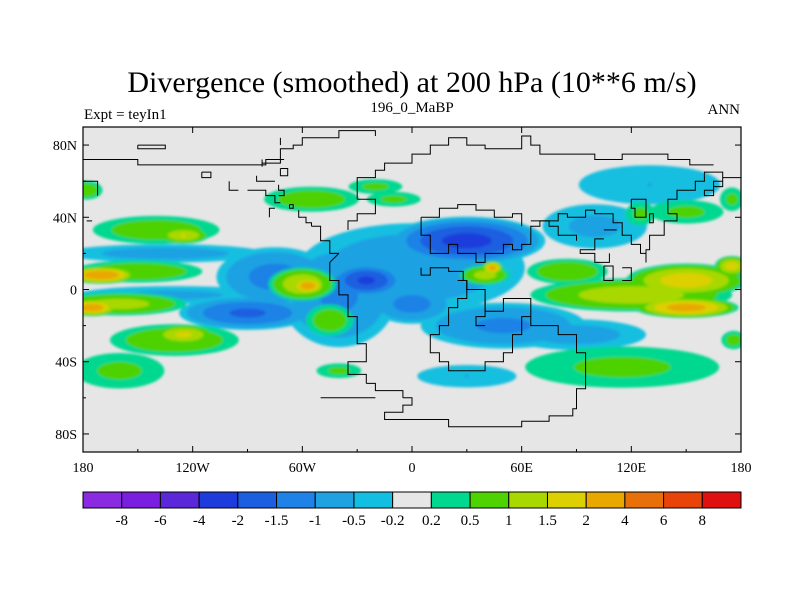 The image size is (800, 600). Describe the element at coordinates (66, 363) in the screenshot. I see `y-tick-label-3: 40S` at that location.